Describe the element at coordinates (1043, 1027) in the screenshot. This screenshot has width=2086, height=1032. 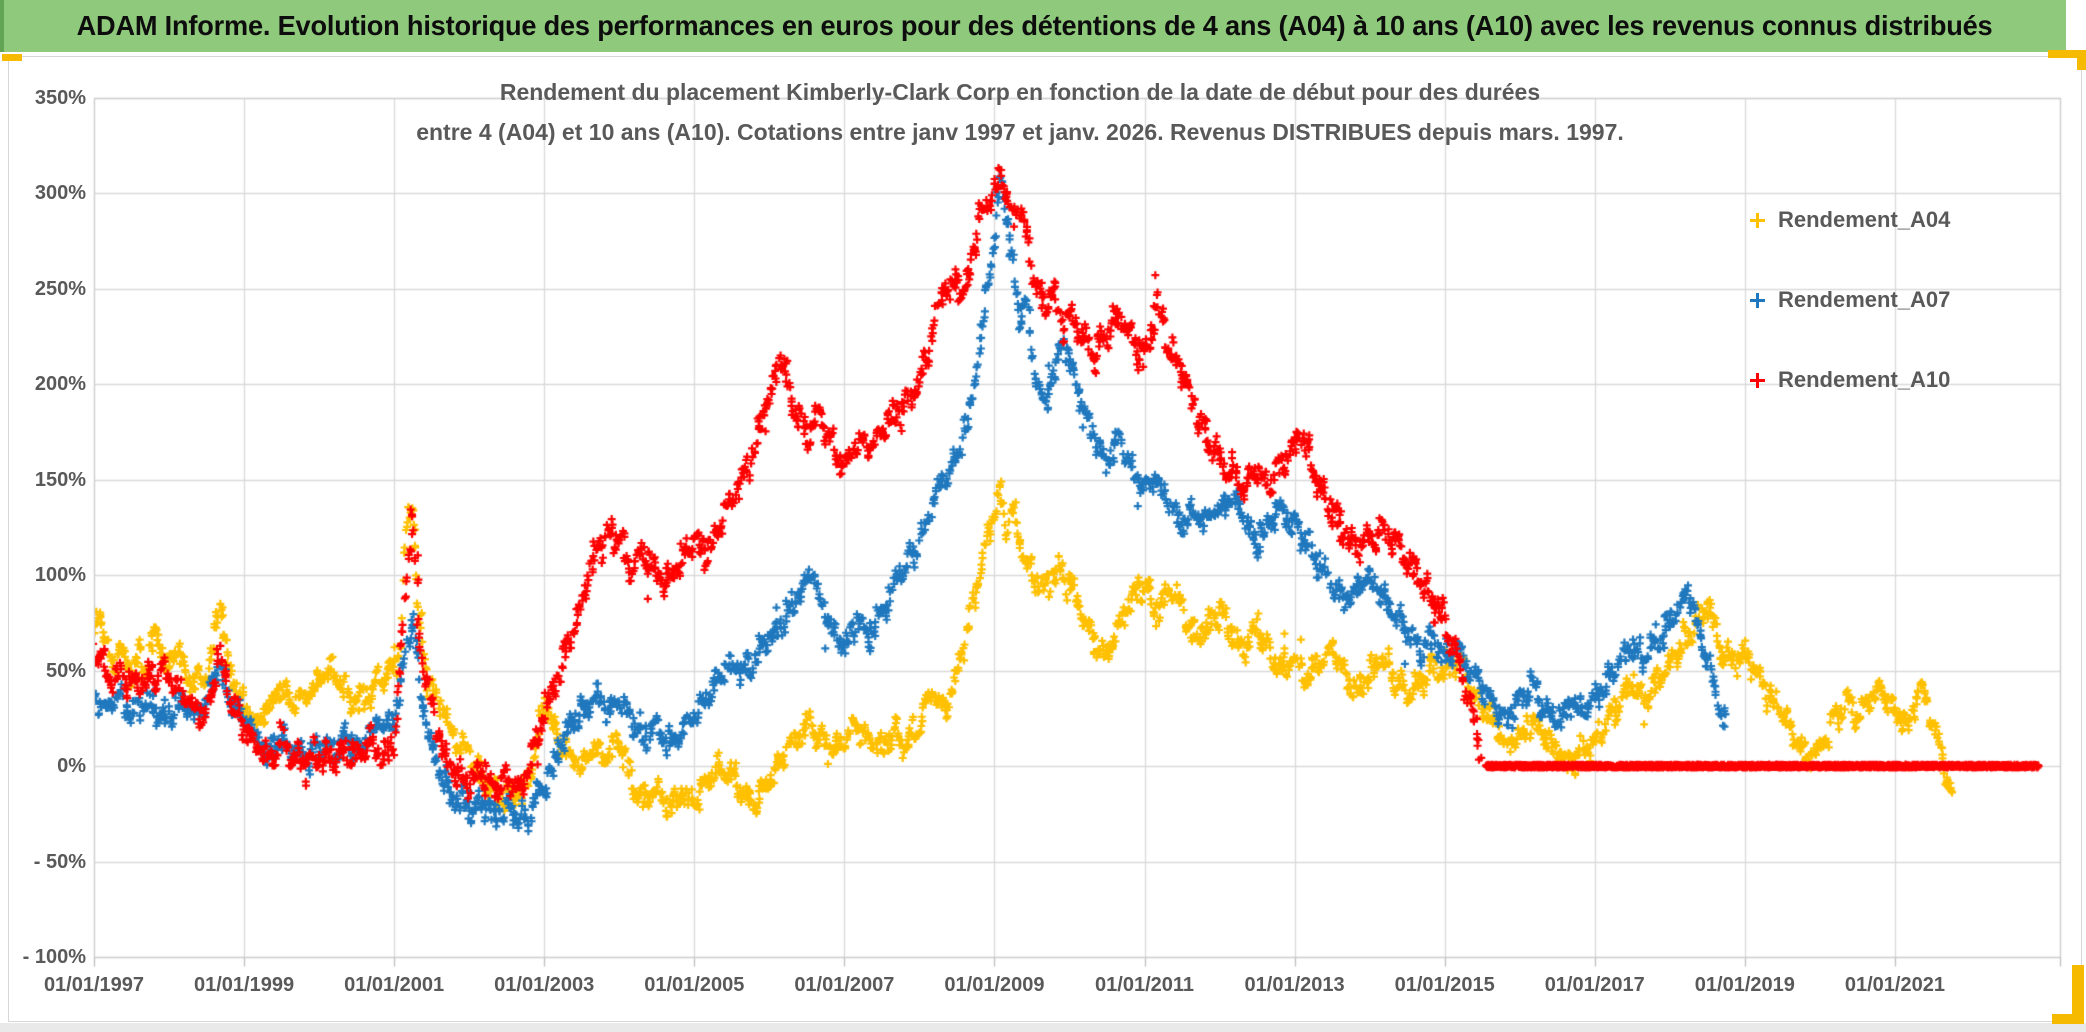
I see `window-bottom-strip` at that location.